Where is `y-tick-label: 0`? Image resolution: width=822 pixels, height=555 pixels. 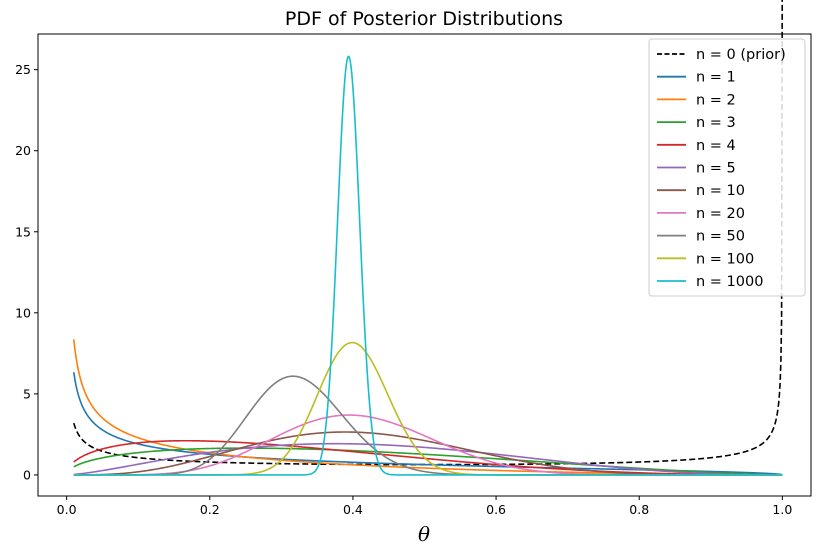
y-tick-label: 0 is located at coordinates (27, 474).